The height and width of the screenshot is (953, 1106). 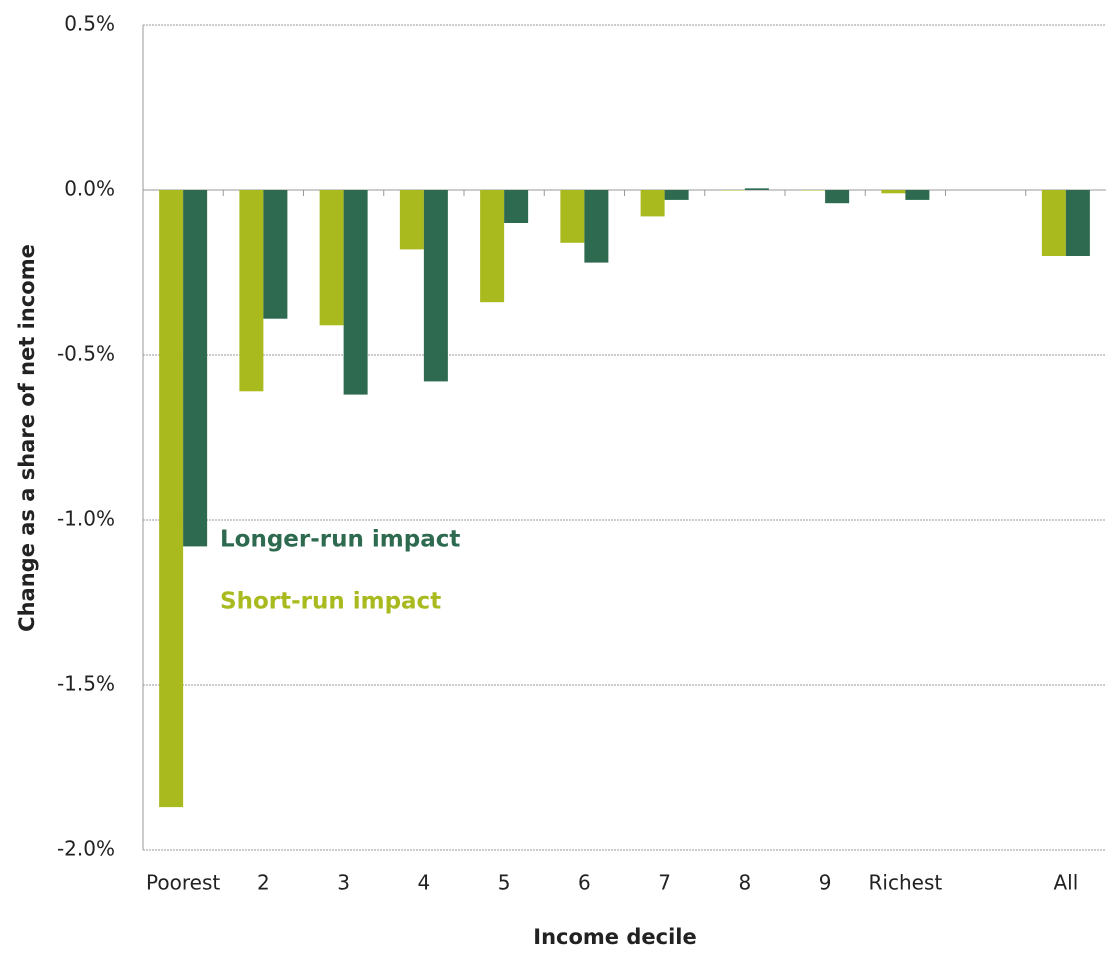 I want to click on y-tick-label: -1.5%, so click(x=86, y=684).